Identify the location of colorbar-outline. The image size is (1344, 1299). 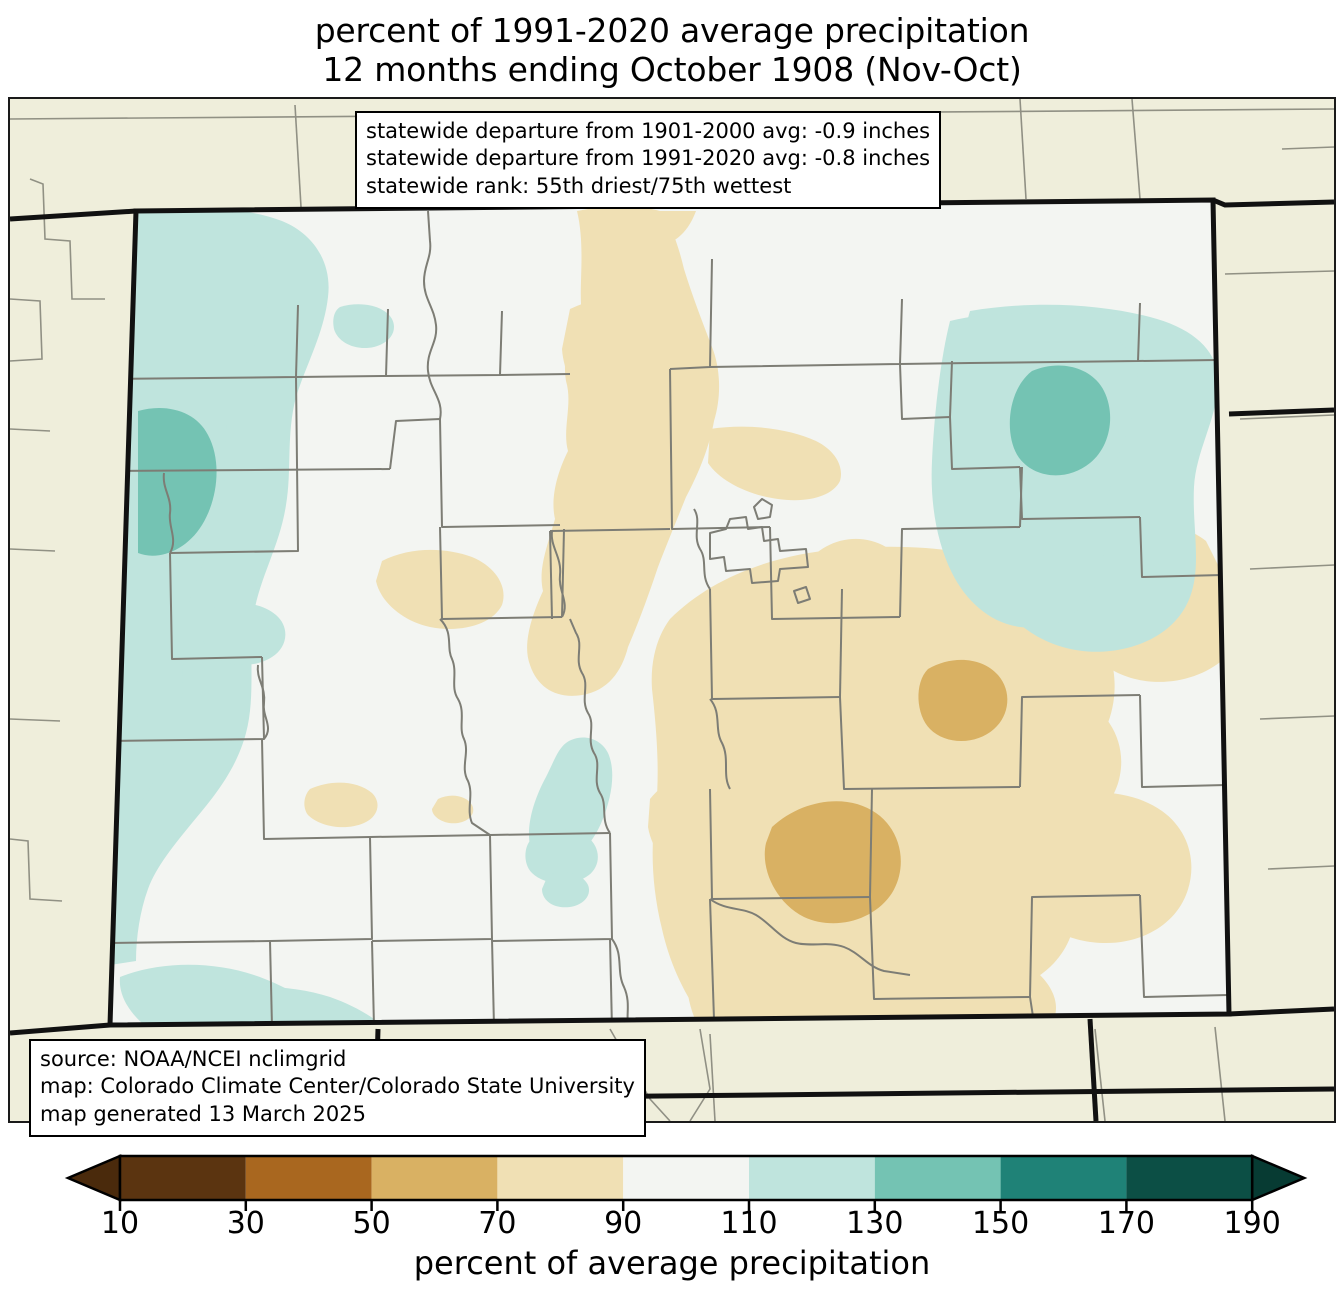
(686, 1178).